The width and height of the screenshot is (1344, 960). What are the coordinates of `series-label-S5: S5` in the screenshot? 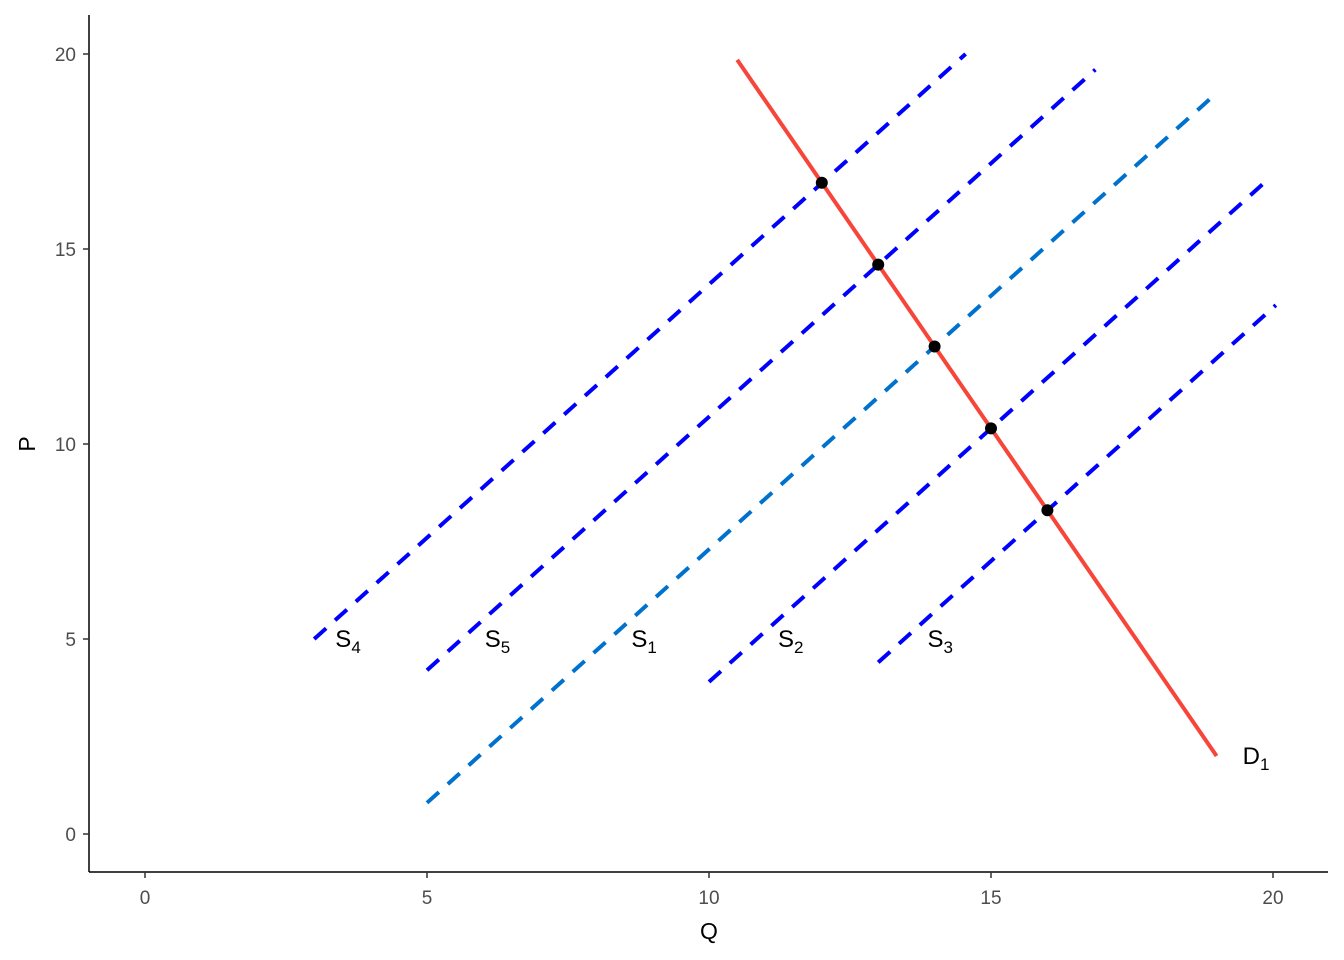 It's located at (497, 641).